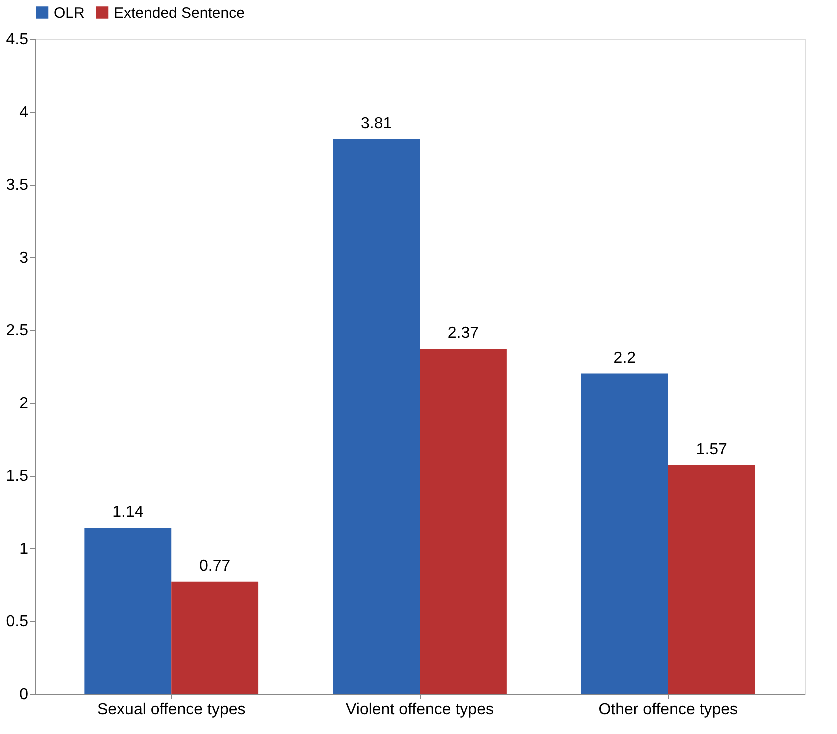 Image resolution: width=837 pixels, height=734 pixels. What do you see at coordinates (17, 40) in the screenshot?
I see `y-tick-label: 4.5` at bounding box center [17, 40].